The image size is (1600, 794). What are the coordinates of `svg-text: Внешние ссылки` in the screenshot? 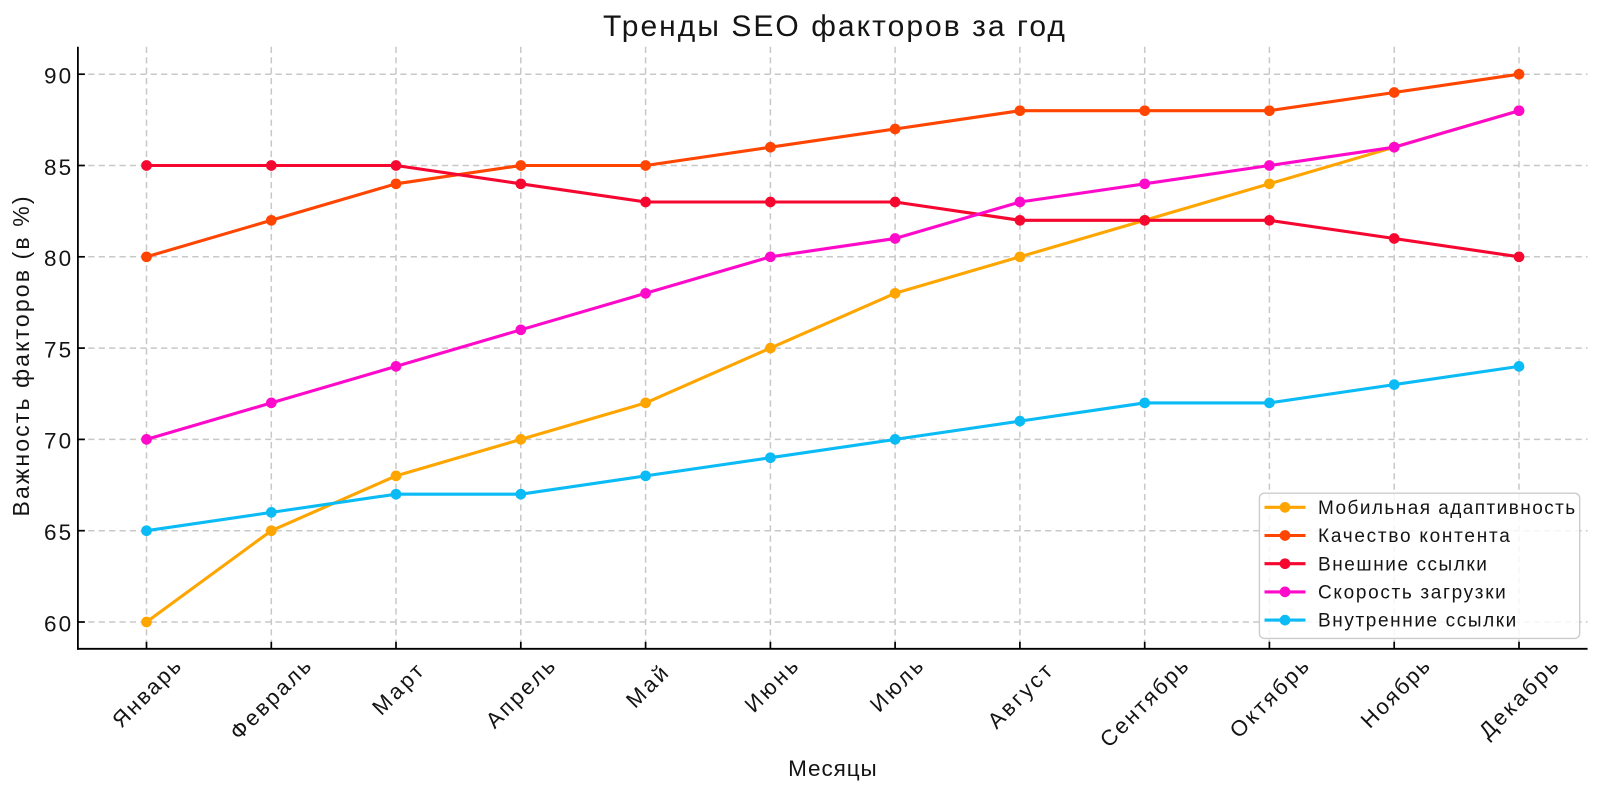 It's located at (1402, 564).